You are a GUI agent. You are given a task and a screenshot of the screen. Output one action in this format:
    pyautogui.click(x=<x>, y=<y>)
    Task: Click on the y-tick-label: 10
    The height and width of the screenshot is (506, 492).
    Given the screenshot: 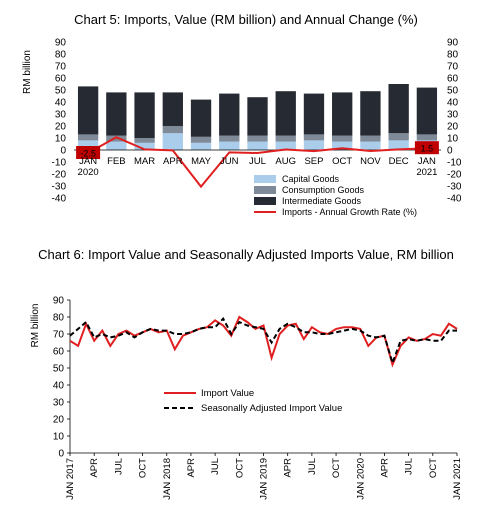 What is the action you would take?
    pyautogui.click(x=59, y=437)
    